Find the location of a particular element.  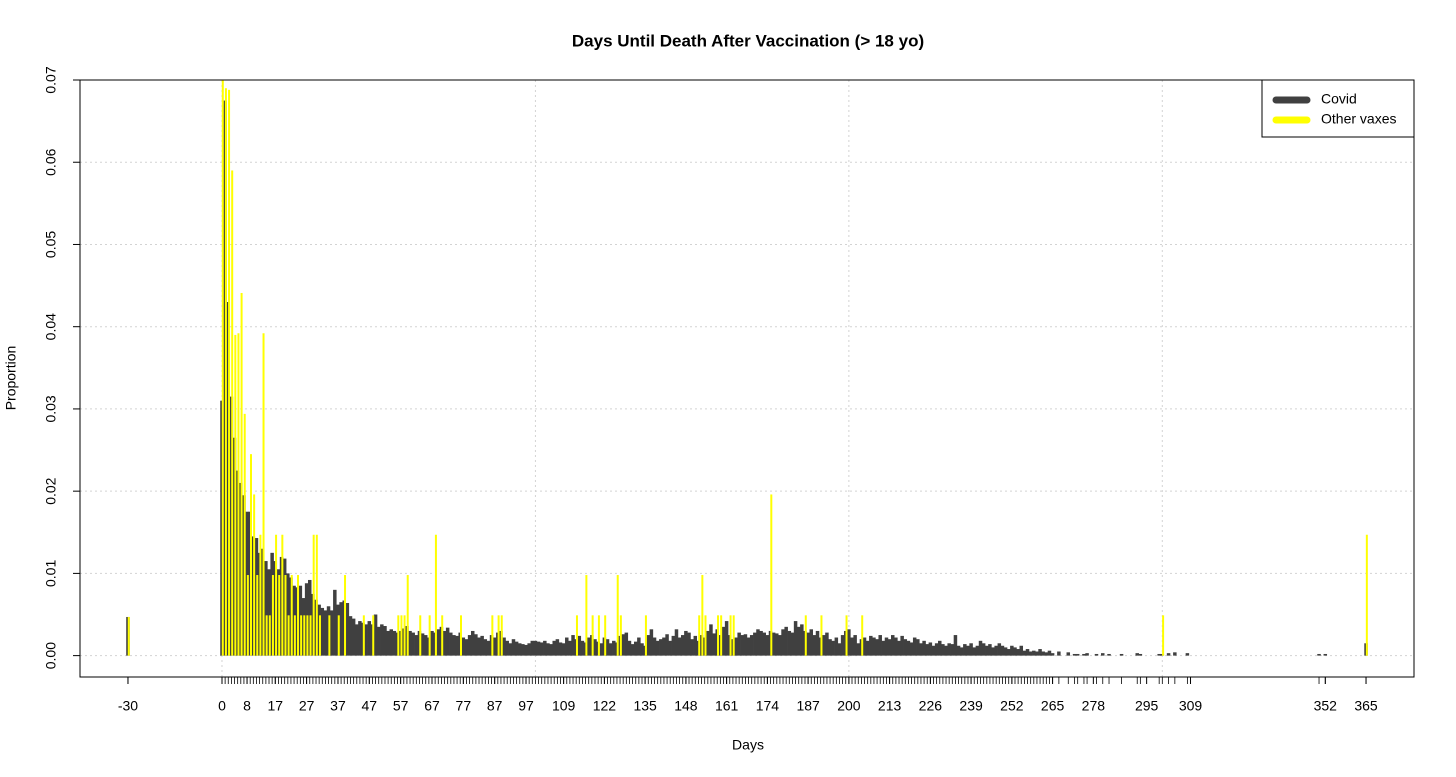

x-tick-label: 252 is located at coordinates (1012, 706).